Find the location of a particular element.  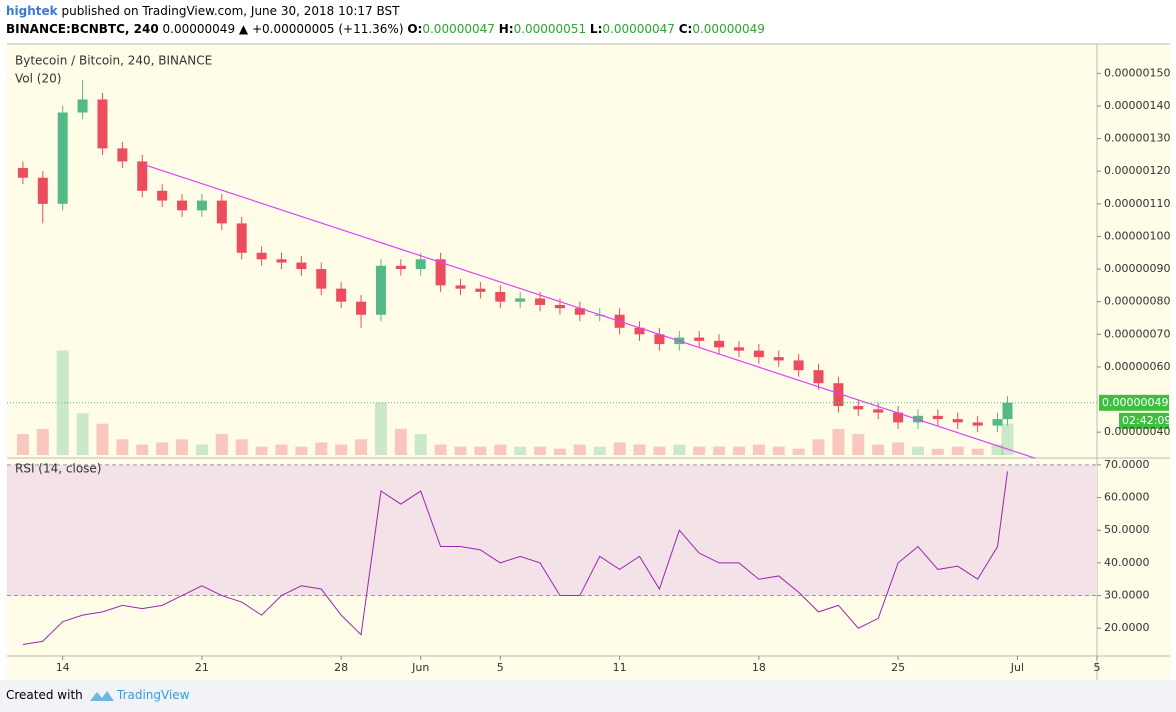

h-value: 0.00000051 is located at coordinates (550, 29).